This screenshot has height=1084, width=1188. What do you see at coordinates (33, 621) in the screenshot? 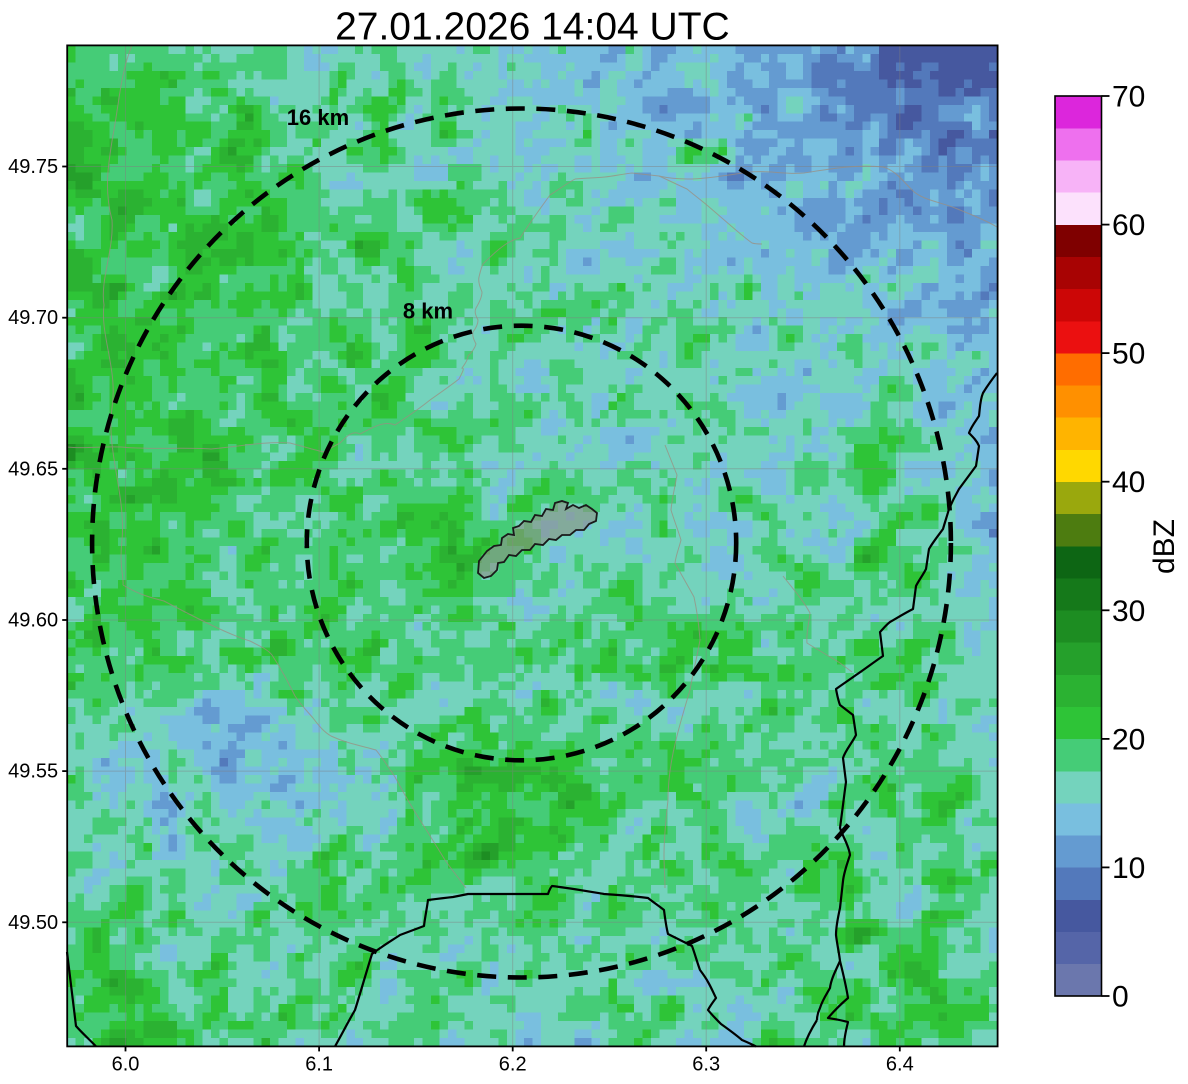
I see `svg-text: 49.60` at bounding box center [33, 621].